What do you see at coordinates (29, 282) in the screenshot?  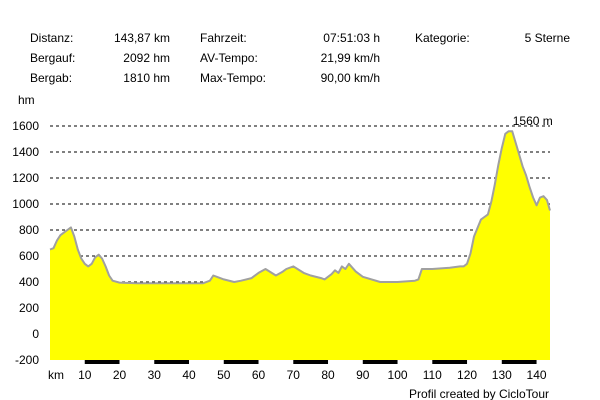 I see `y-tick-label: 400` at bounding box center [29, 282].